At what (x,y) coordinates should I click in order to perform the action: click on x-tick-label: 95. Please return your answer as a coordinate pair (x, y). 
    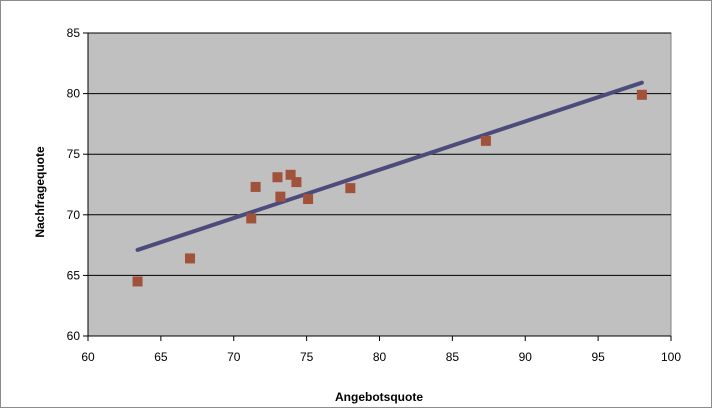
    Looking at the image, I should click on (598, 357).